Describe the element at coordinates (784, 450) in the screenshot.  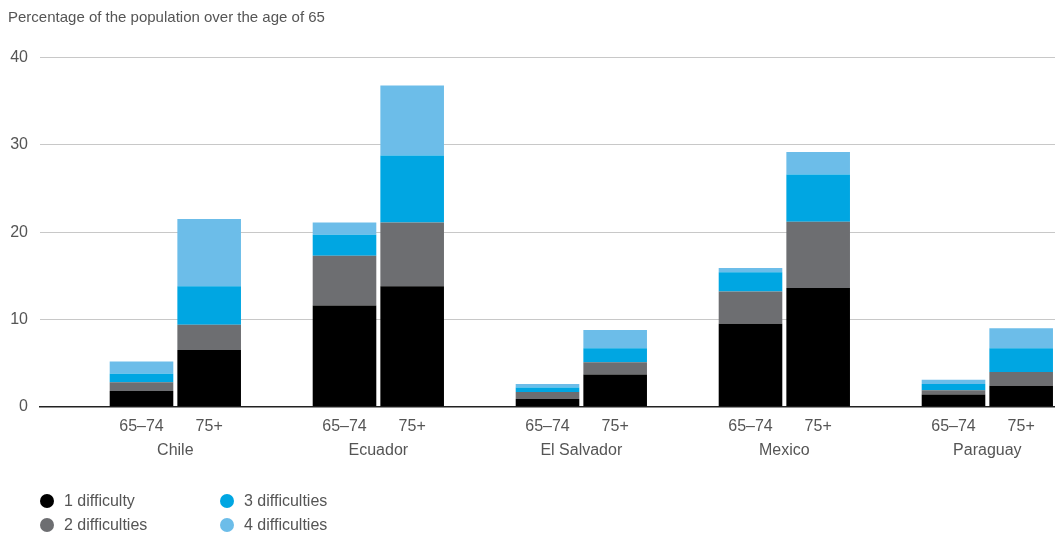
I see `text: Mexico` at that location.